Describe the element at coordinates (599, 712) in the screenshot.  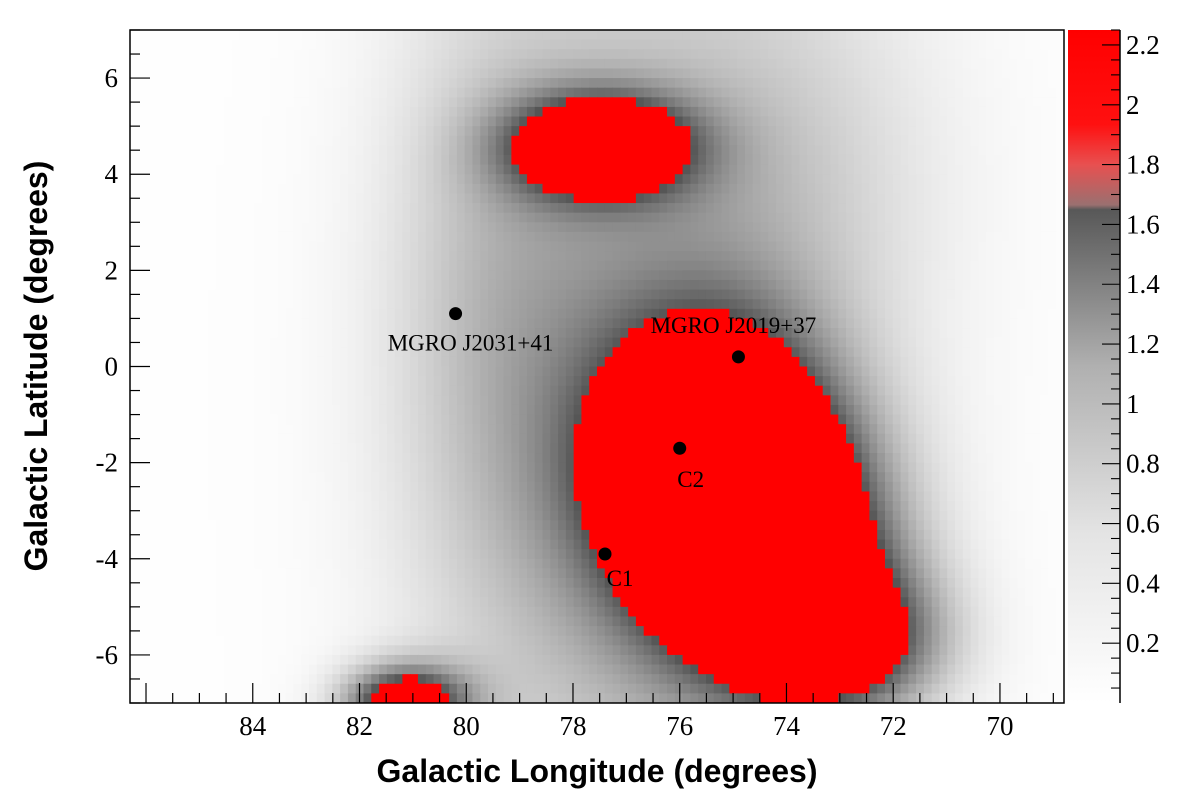
I see `x-axis-ticks: 84 82 80 78 76 74 72 70` at that location.